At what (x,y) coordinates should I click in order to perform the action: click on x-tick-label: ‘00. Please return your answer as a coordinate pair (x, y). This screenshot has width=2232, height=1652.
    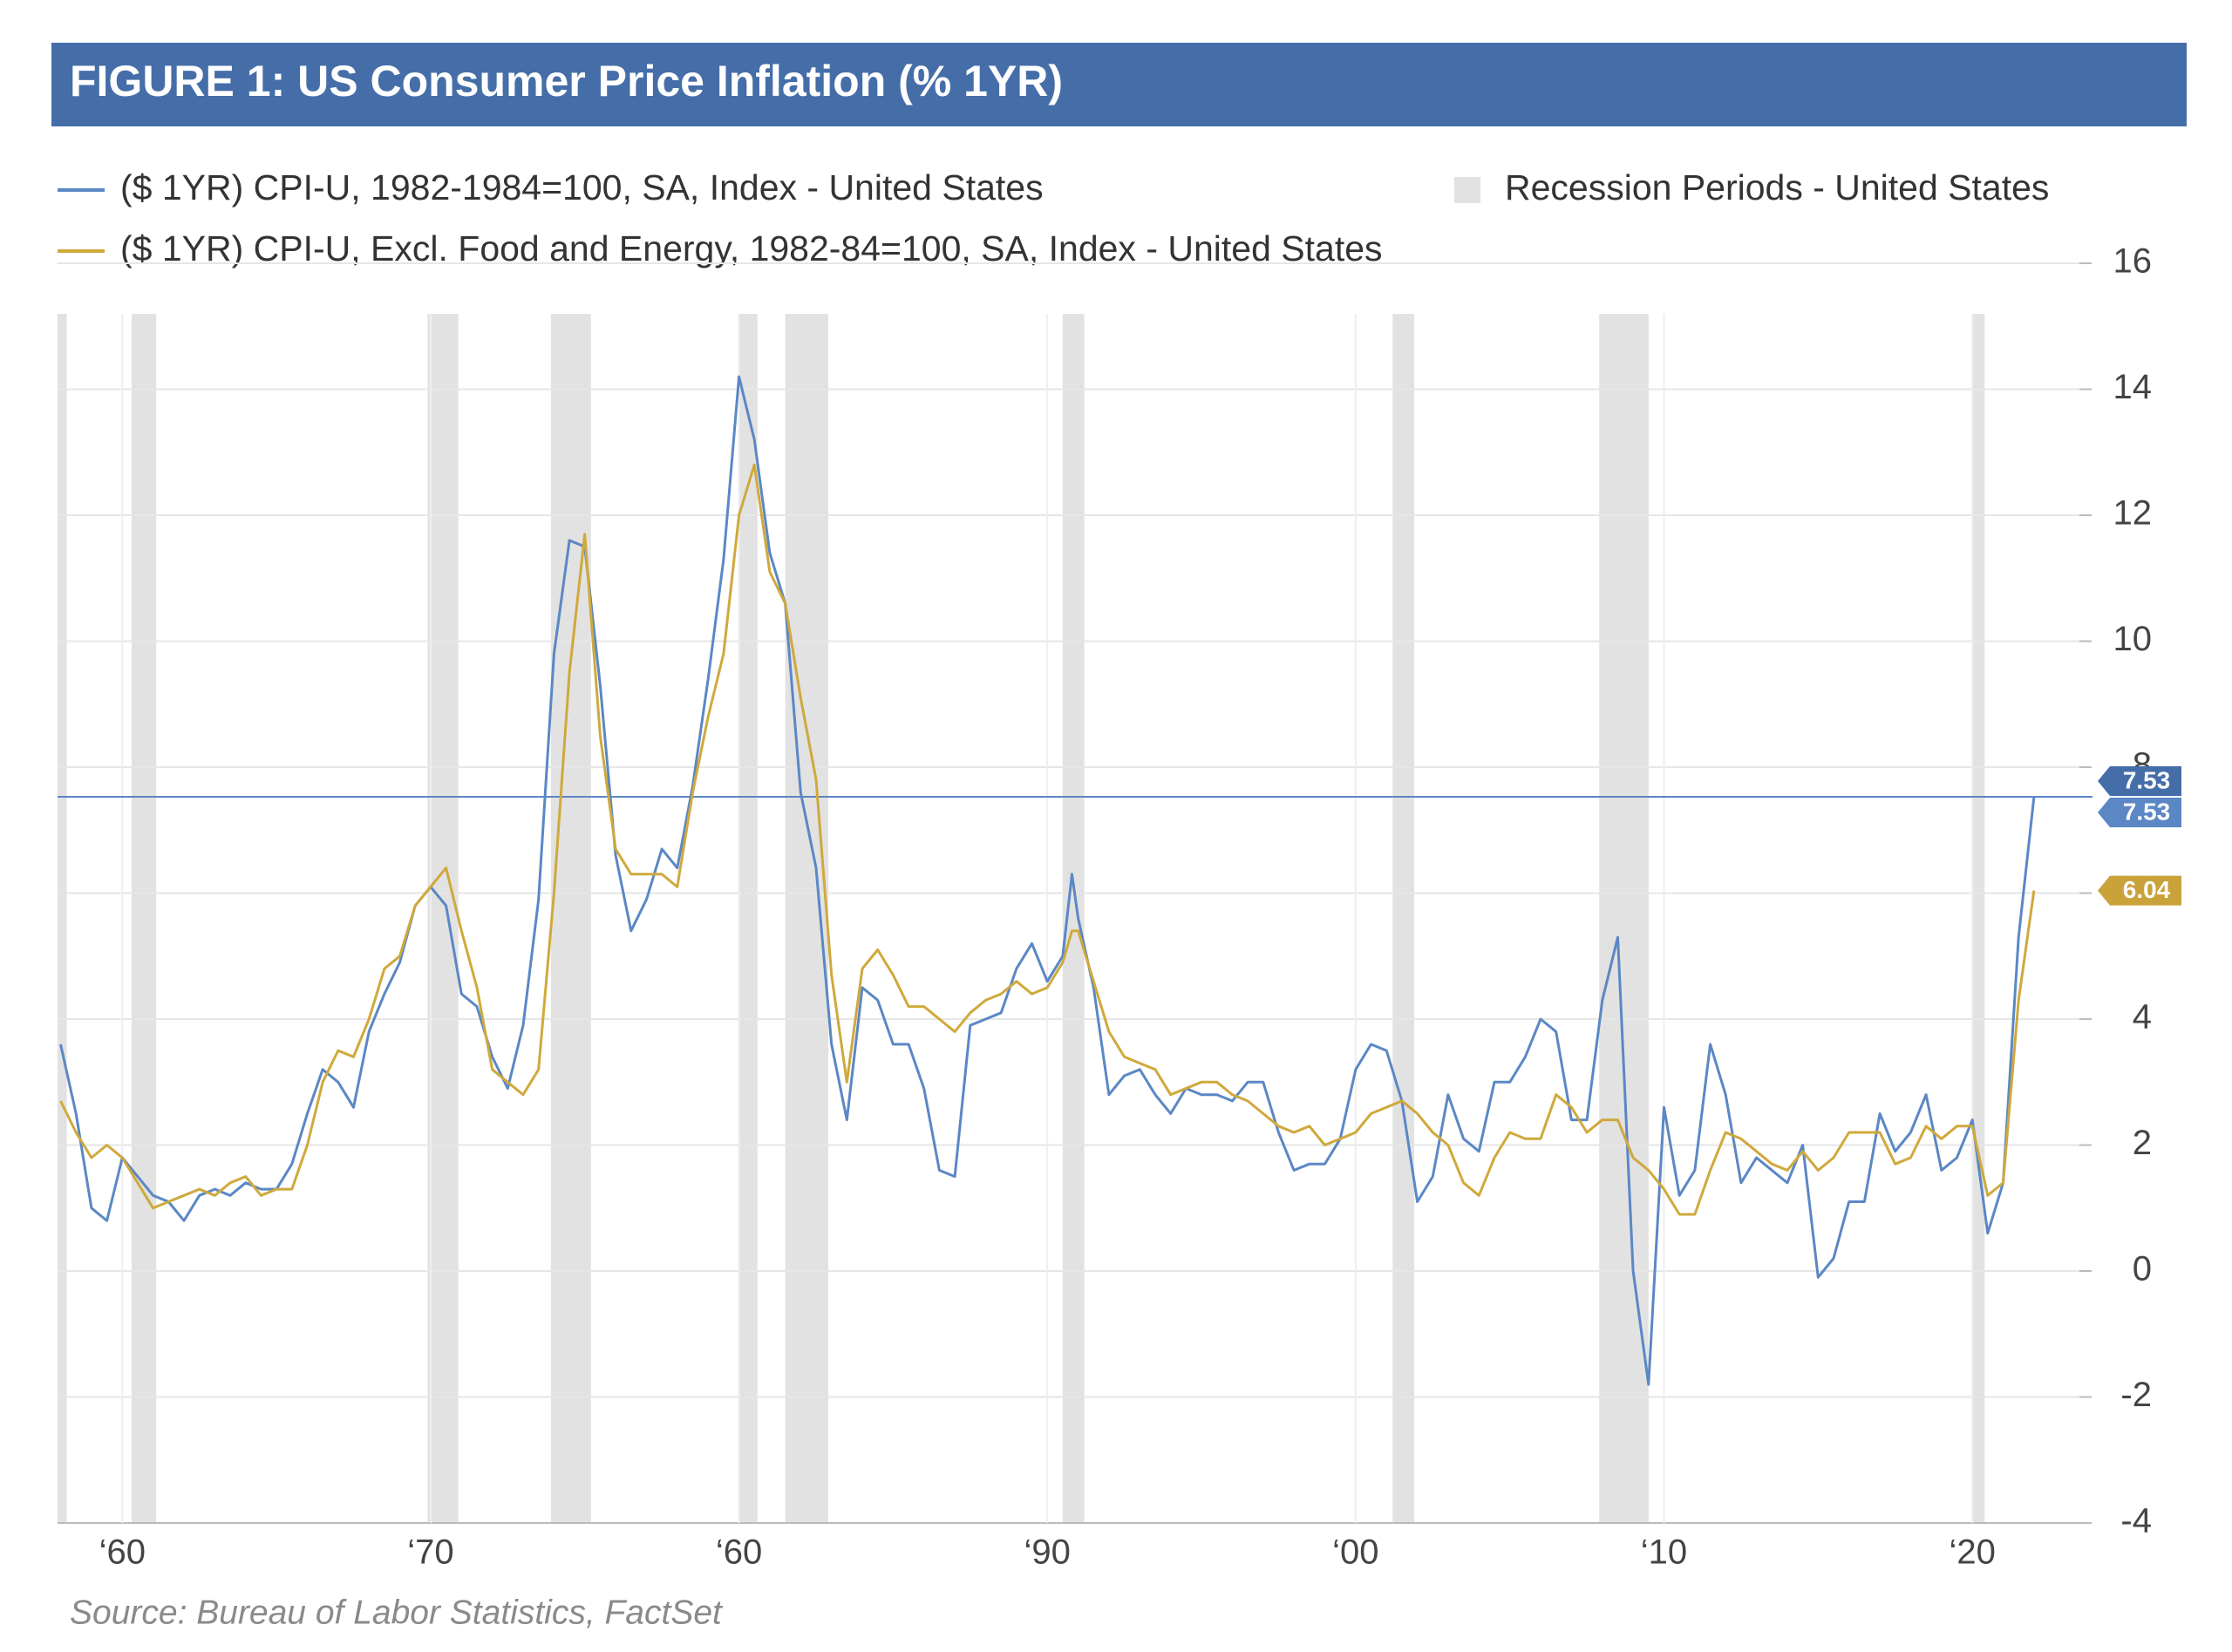
    Looking at the image, I should click on (1355, 1552).